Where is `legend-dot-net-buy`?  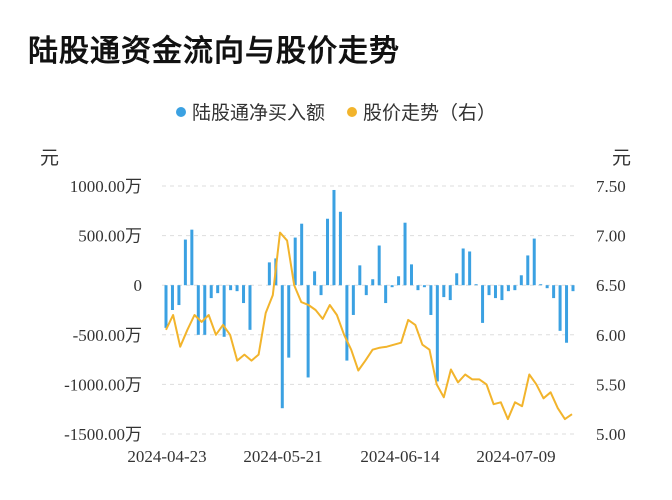
legend-dot-net-buy is located at coordinates (180, 111).